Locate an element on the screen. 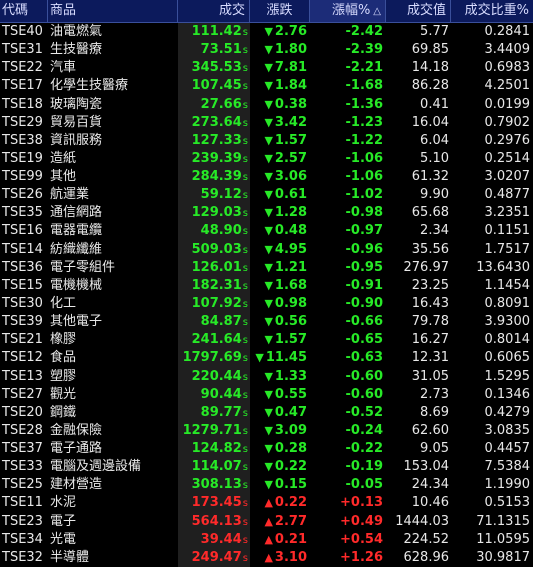  price-value: 1797.69 is located at coordinates (212, 358).